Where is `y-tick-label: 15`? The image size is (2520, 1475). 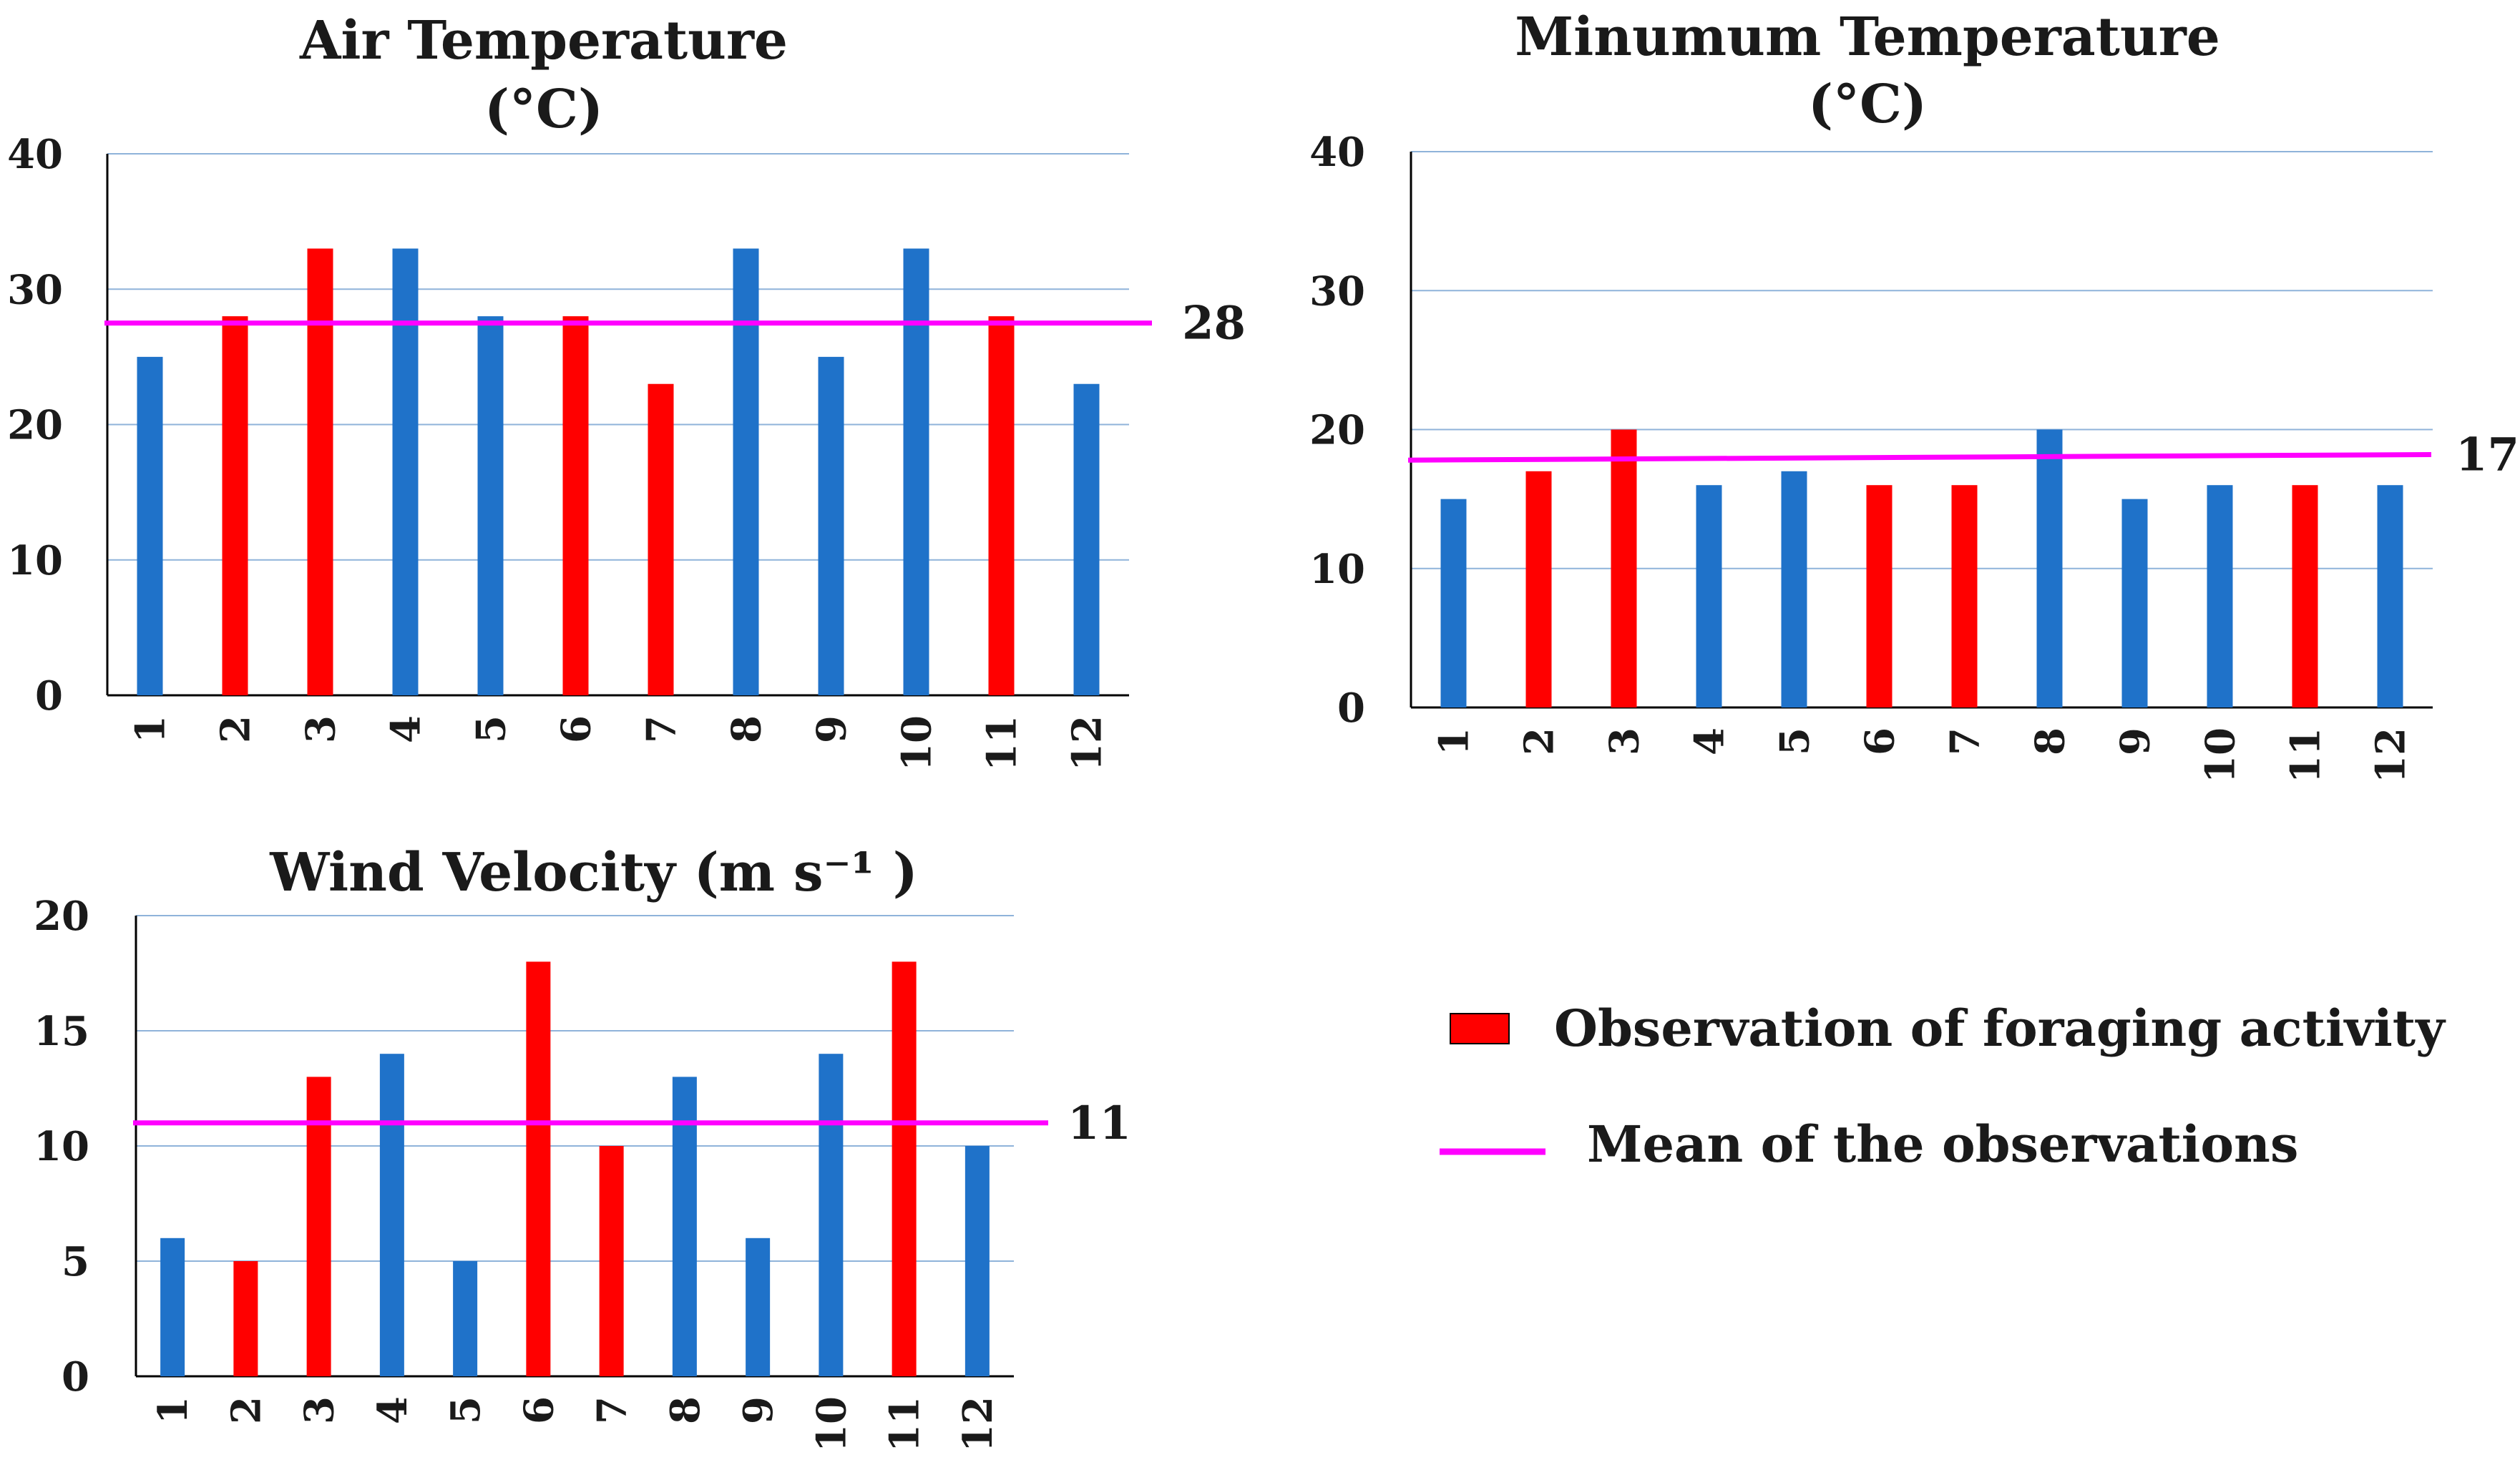
y-tick-label: 15 is located at coordinates (61, 1031).